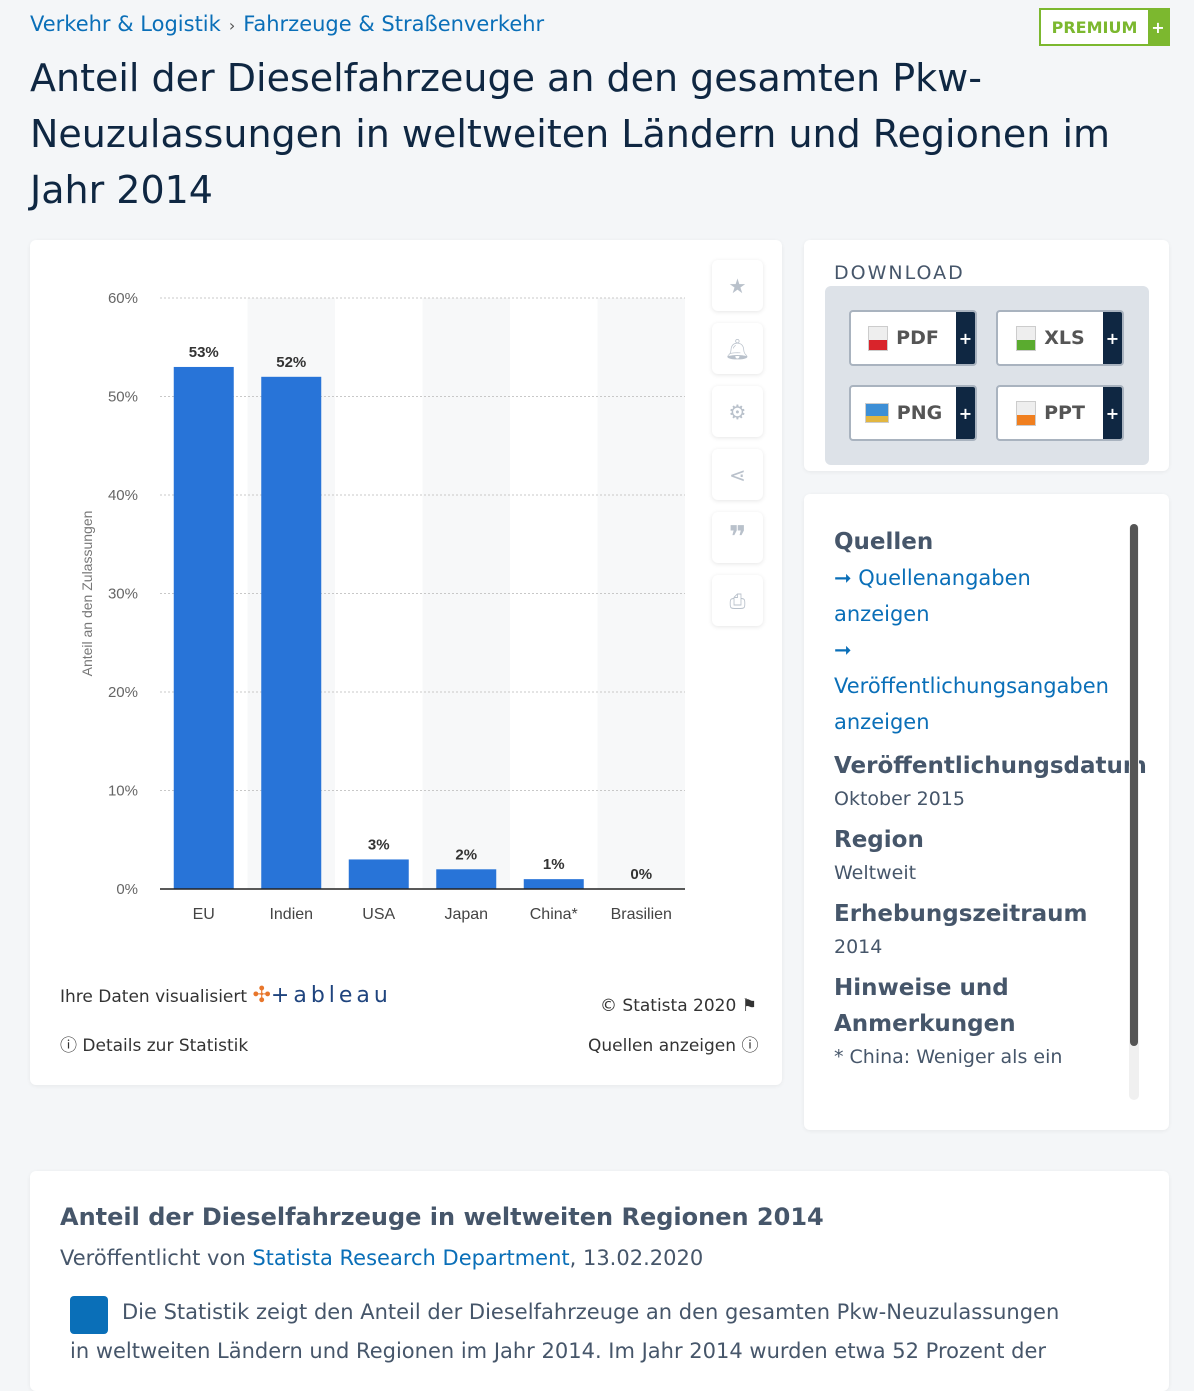 Image resolution: width=1194 pixels, height=1391 pixels. I want to click on premium-button: PREMIUM +, so click(1104, 27).